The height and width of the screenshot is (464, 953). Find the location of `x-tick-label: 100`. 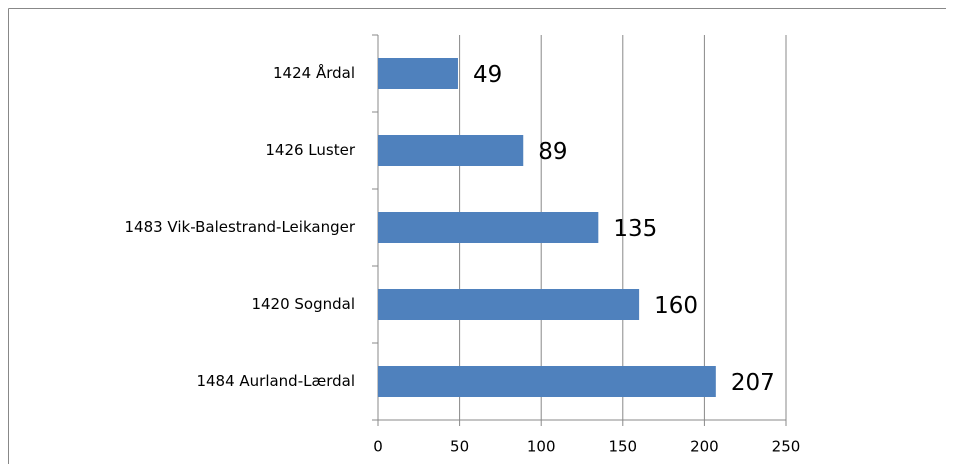

x-tick-label: 100 is located at coordinates (541, 447).